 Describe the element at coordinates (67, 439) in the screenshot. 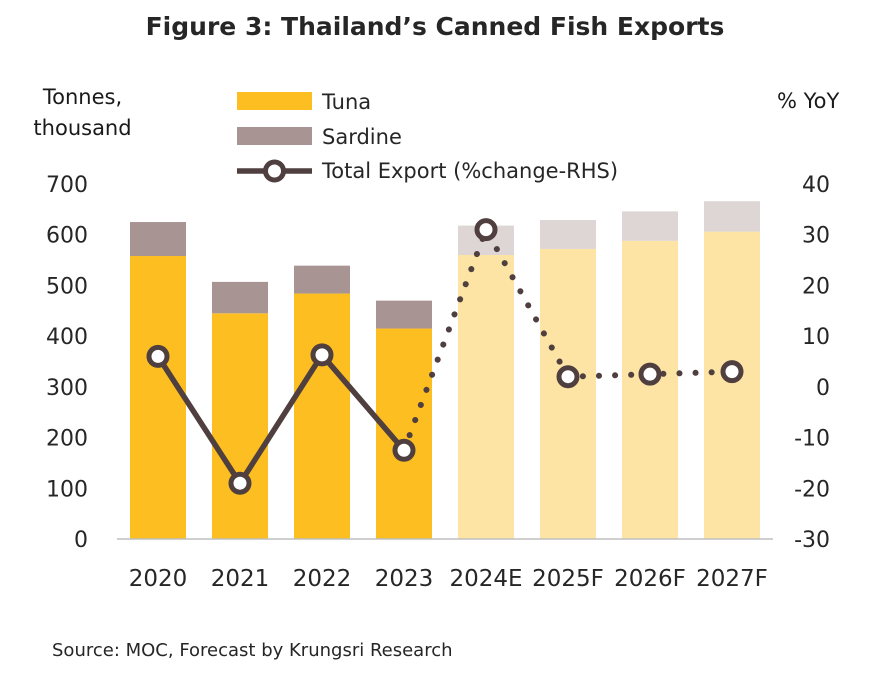

I see `left-tick-label: 200` at that location.